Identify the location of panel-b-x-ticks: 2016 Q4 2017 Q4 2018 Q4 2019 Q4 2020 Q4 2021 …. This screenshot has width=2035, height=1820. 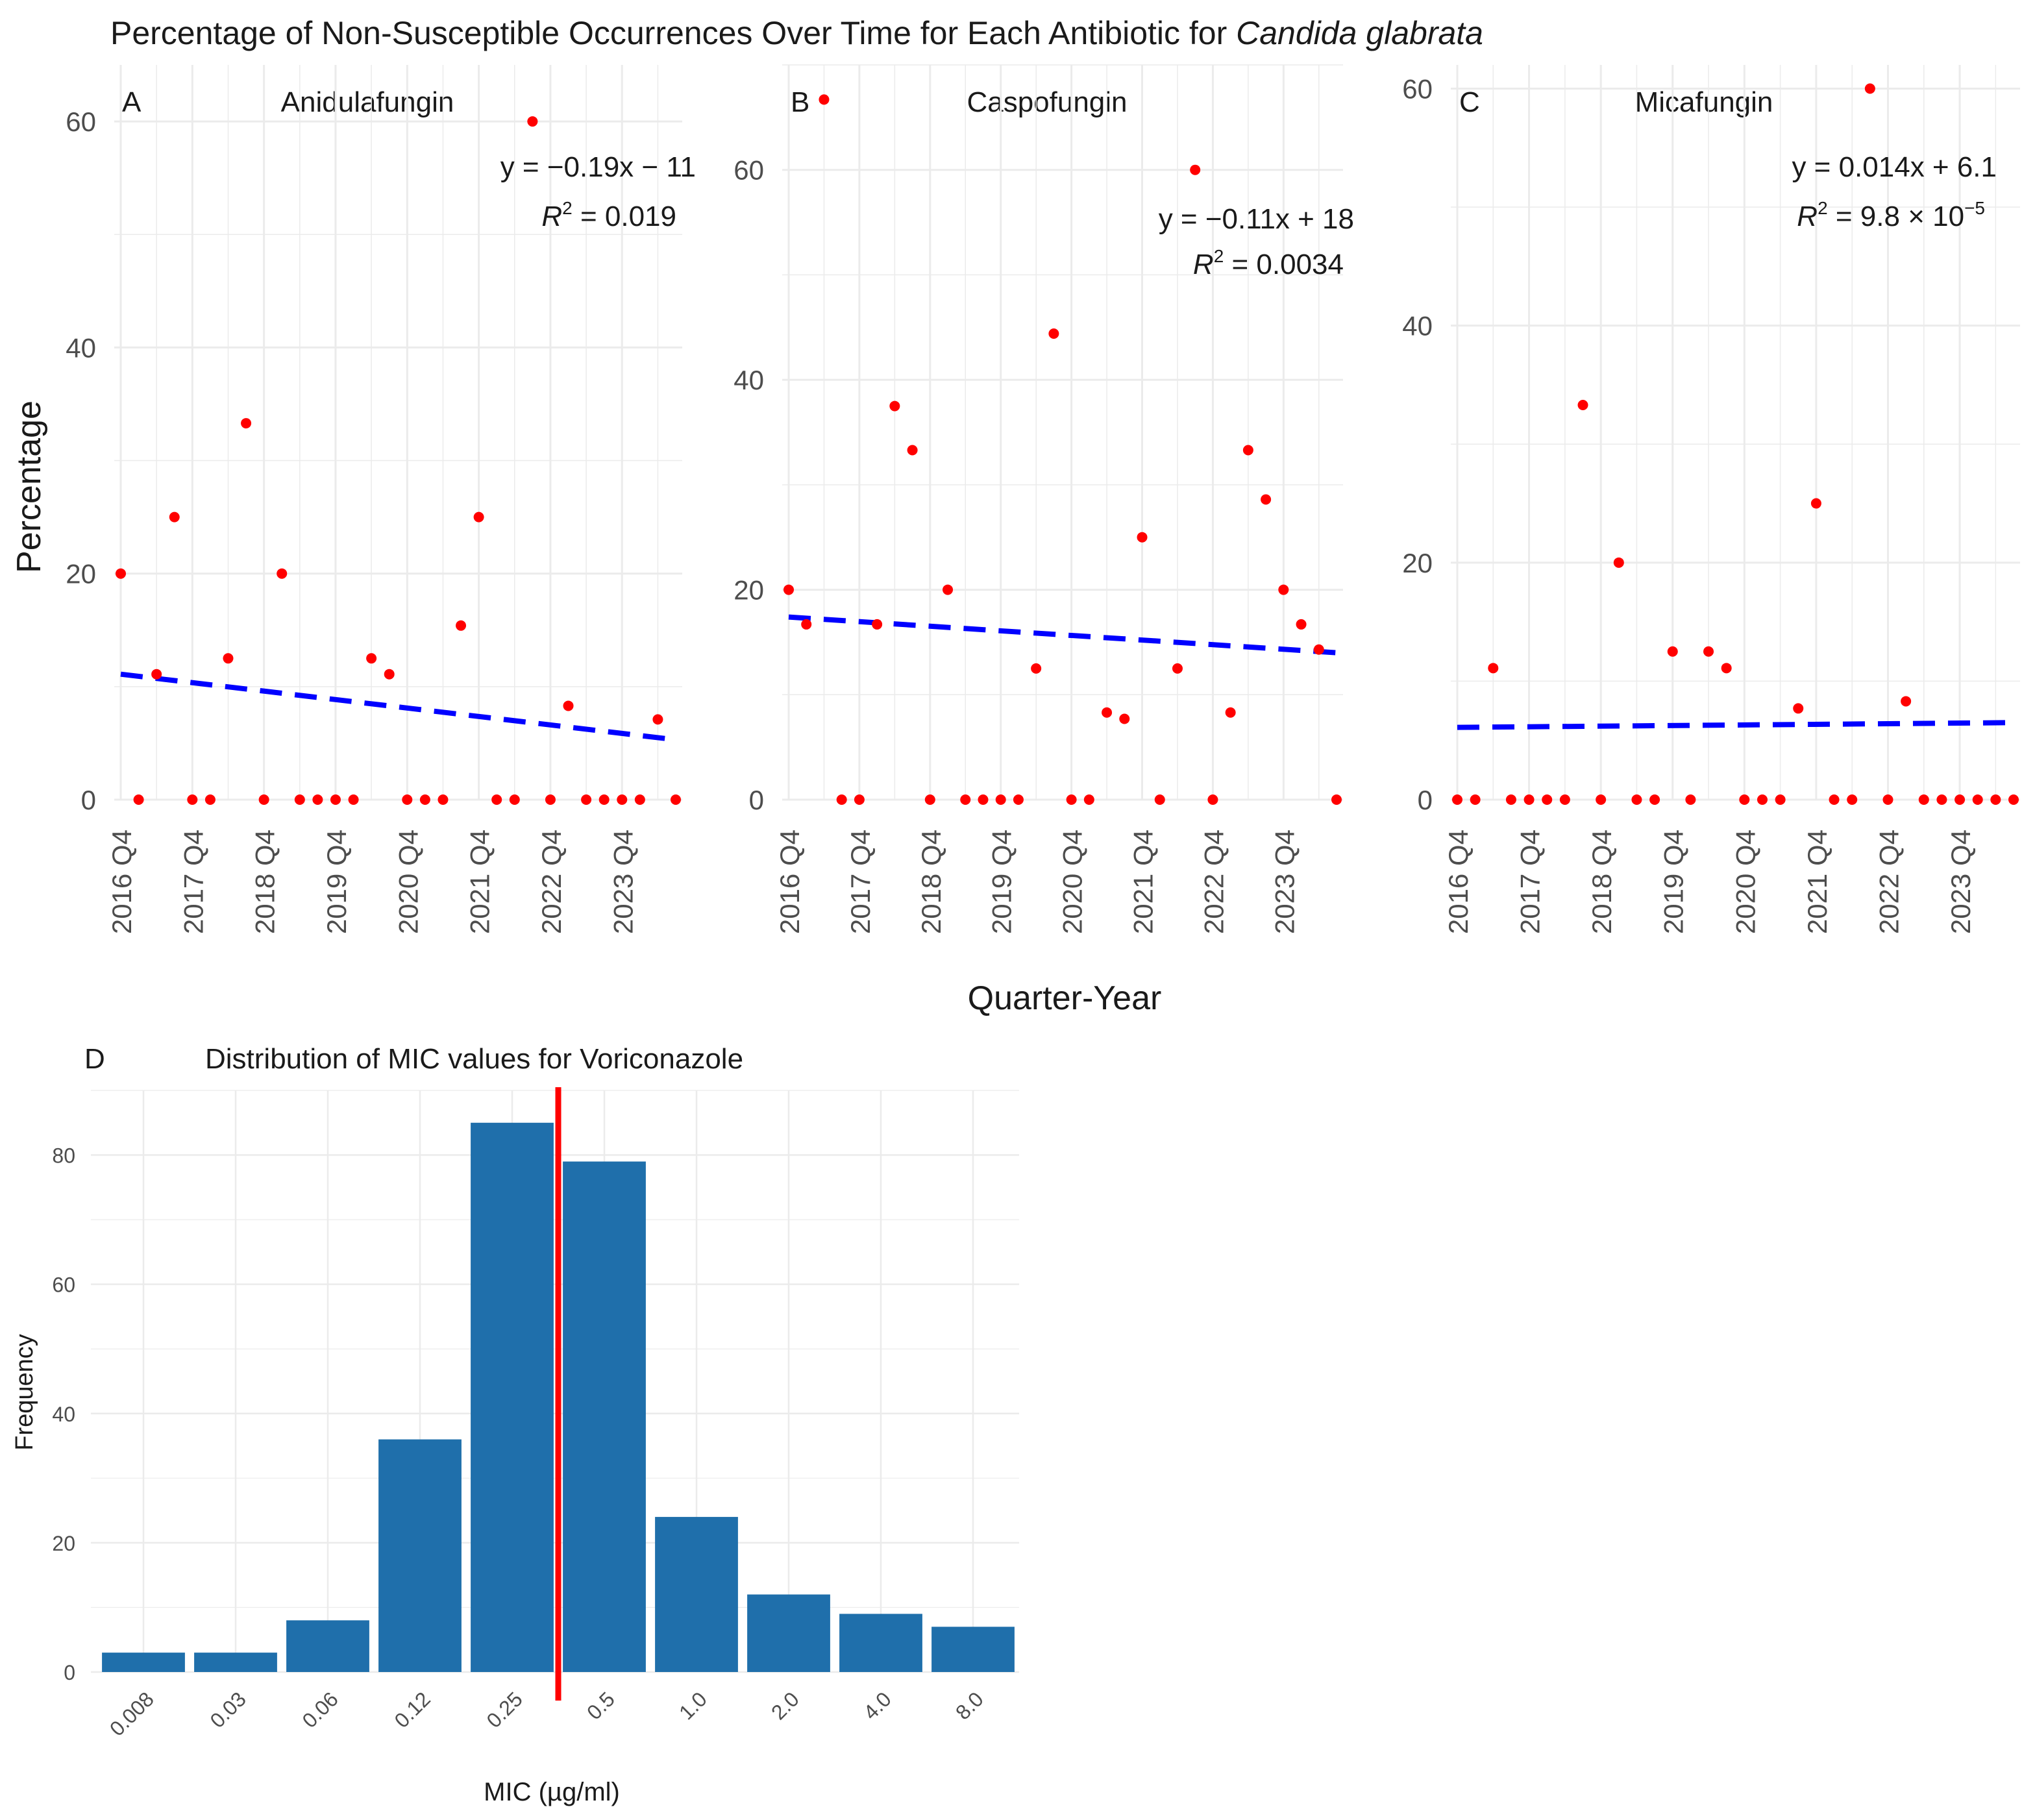
(1037, 882).